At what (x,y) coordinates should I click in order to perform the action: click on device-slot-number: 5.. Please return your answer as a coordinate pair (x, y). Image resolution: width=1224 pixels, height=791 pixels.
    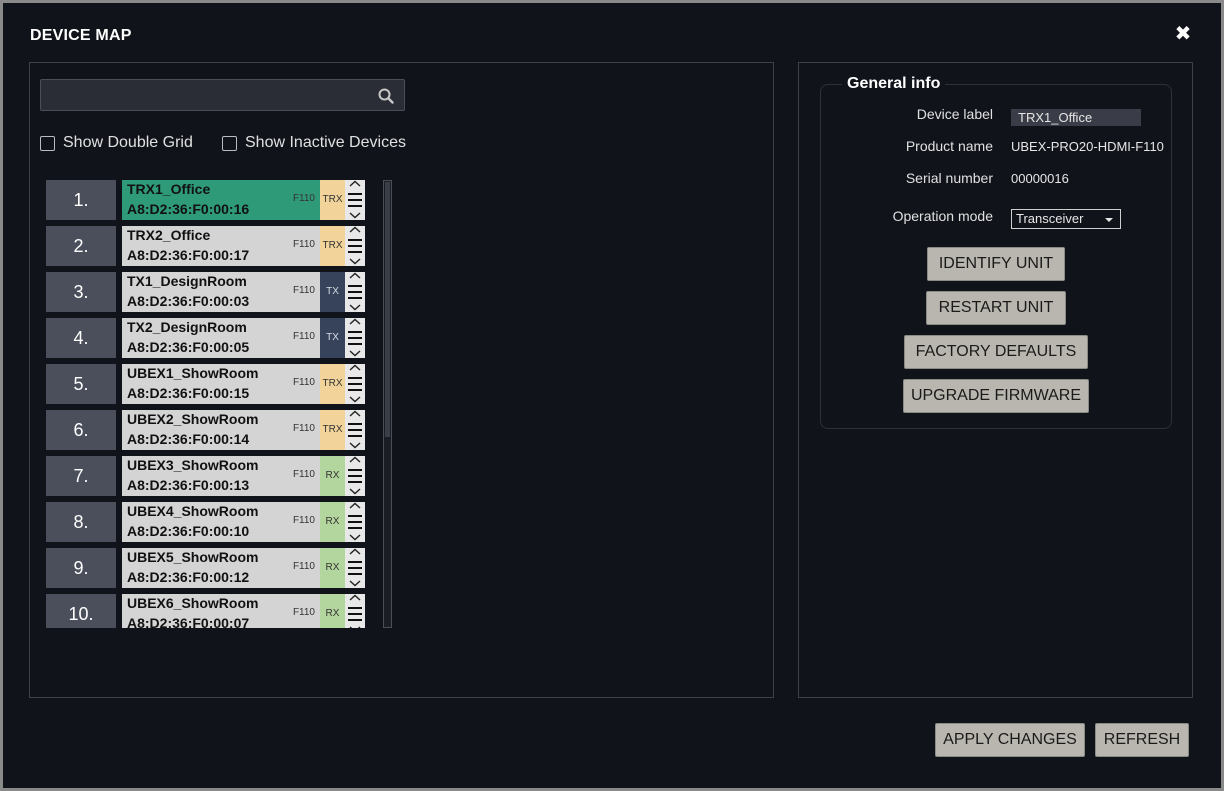
    Looking at the image, I should click on (81, 384).